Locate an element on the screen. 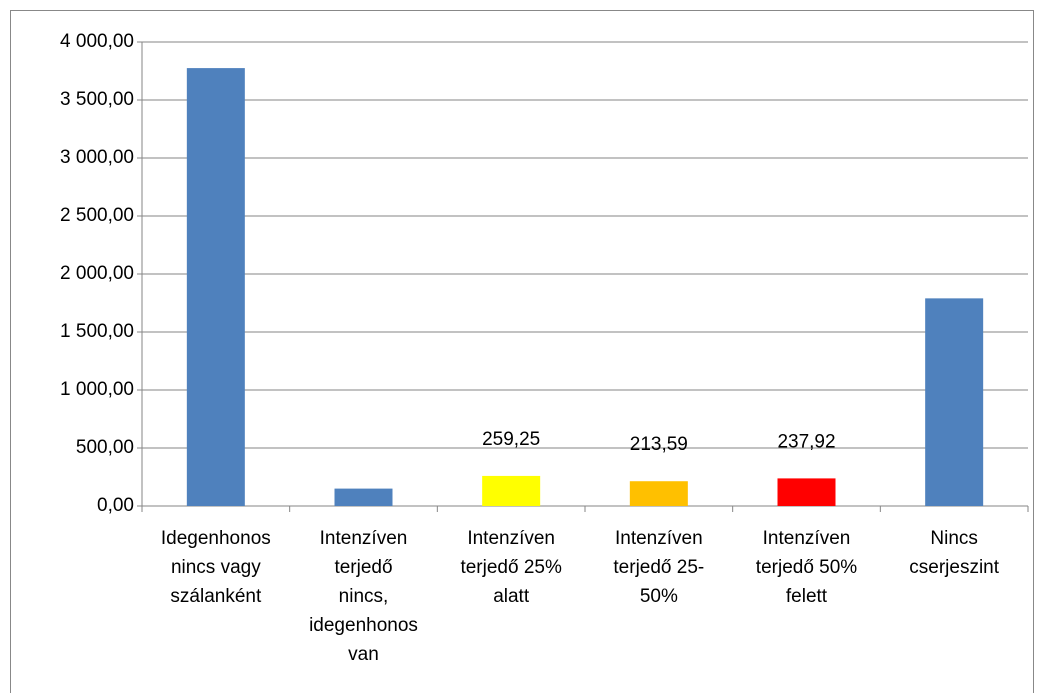 The height and width of the screenshot is (693, 1044). y-tick-label: 1 000,00 is located at coordinates (97, 389).